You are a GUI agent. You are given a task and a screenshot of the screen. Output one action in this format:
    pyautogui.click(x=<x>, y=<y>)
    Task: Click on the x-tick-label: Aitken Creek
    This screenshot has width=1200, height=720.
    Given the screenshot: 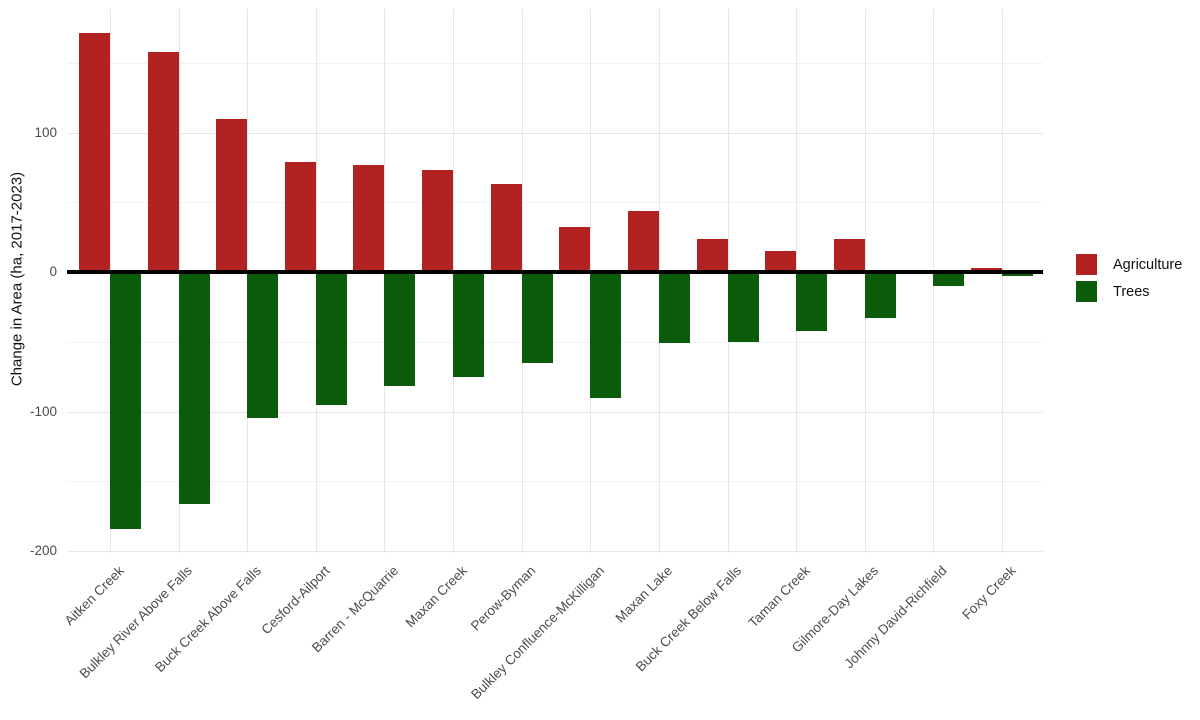 What is the action you would take?
    pyautogui.click(x=94, y=596)
    